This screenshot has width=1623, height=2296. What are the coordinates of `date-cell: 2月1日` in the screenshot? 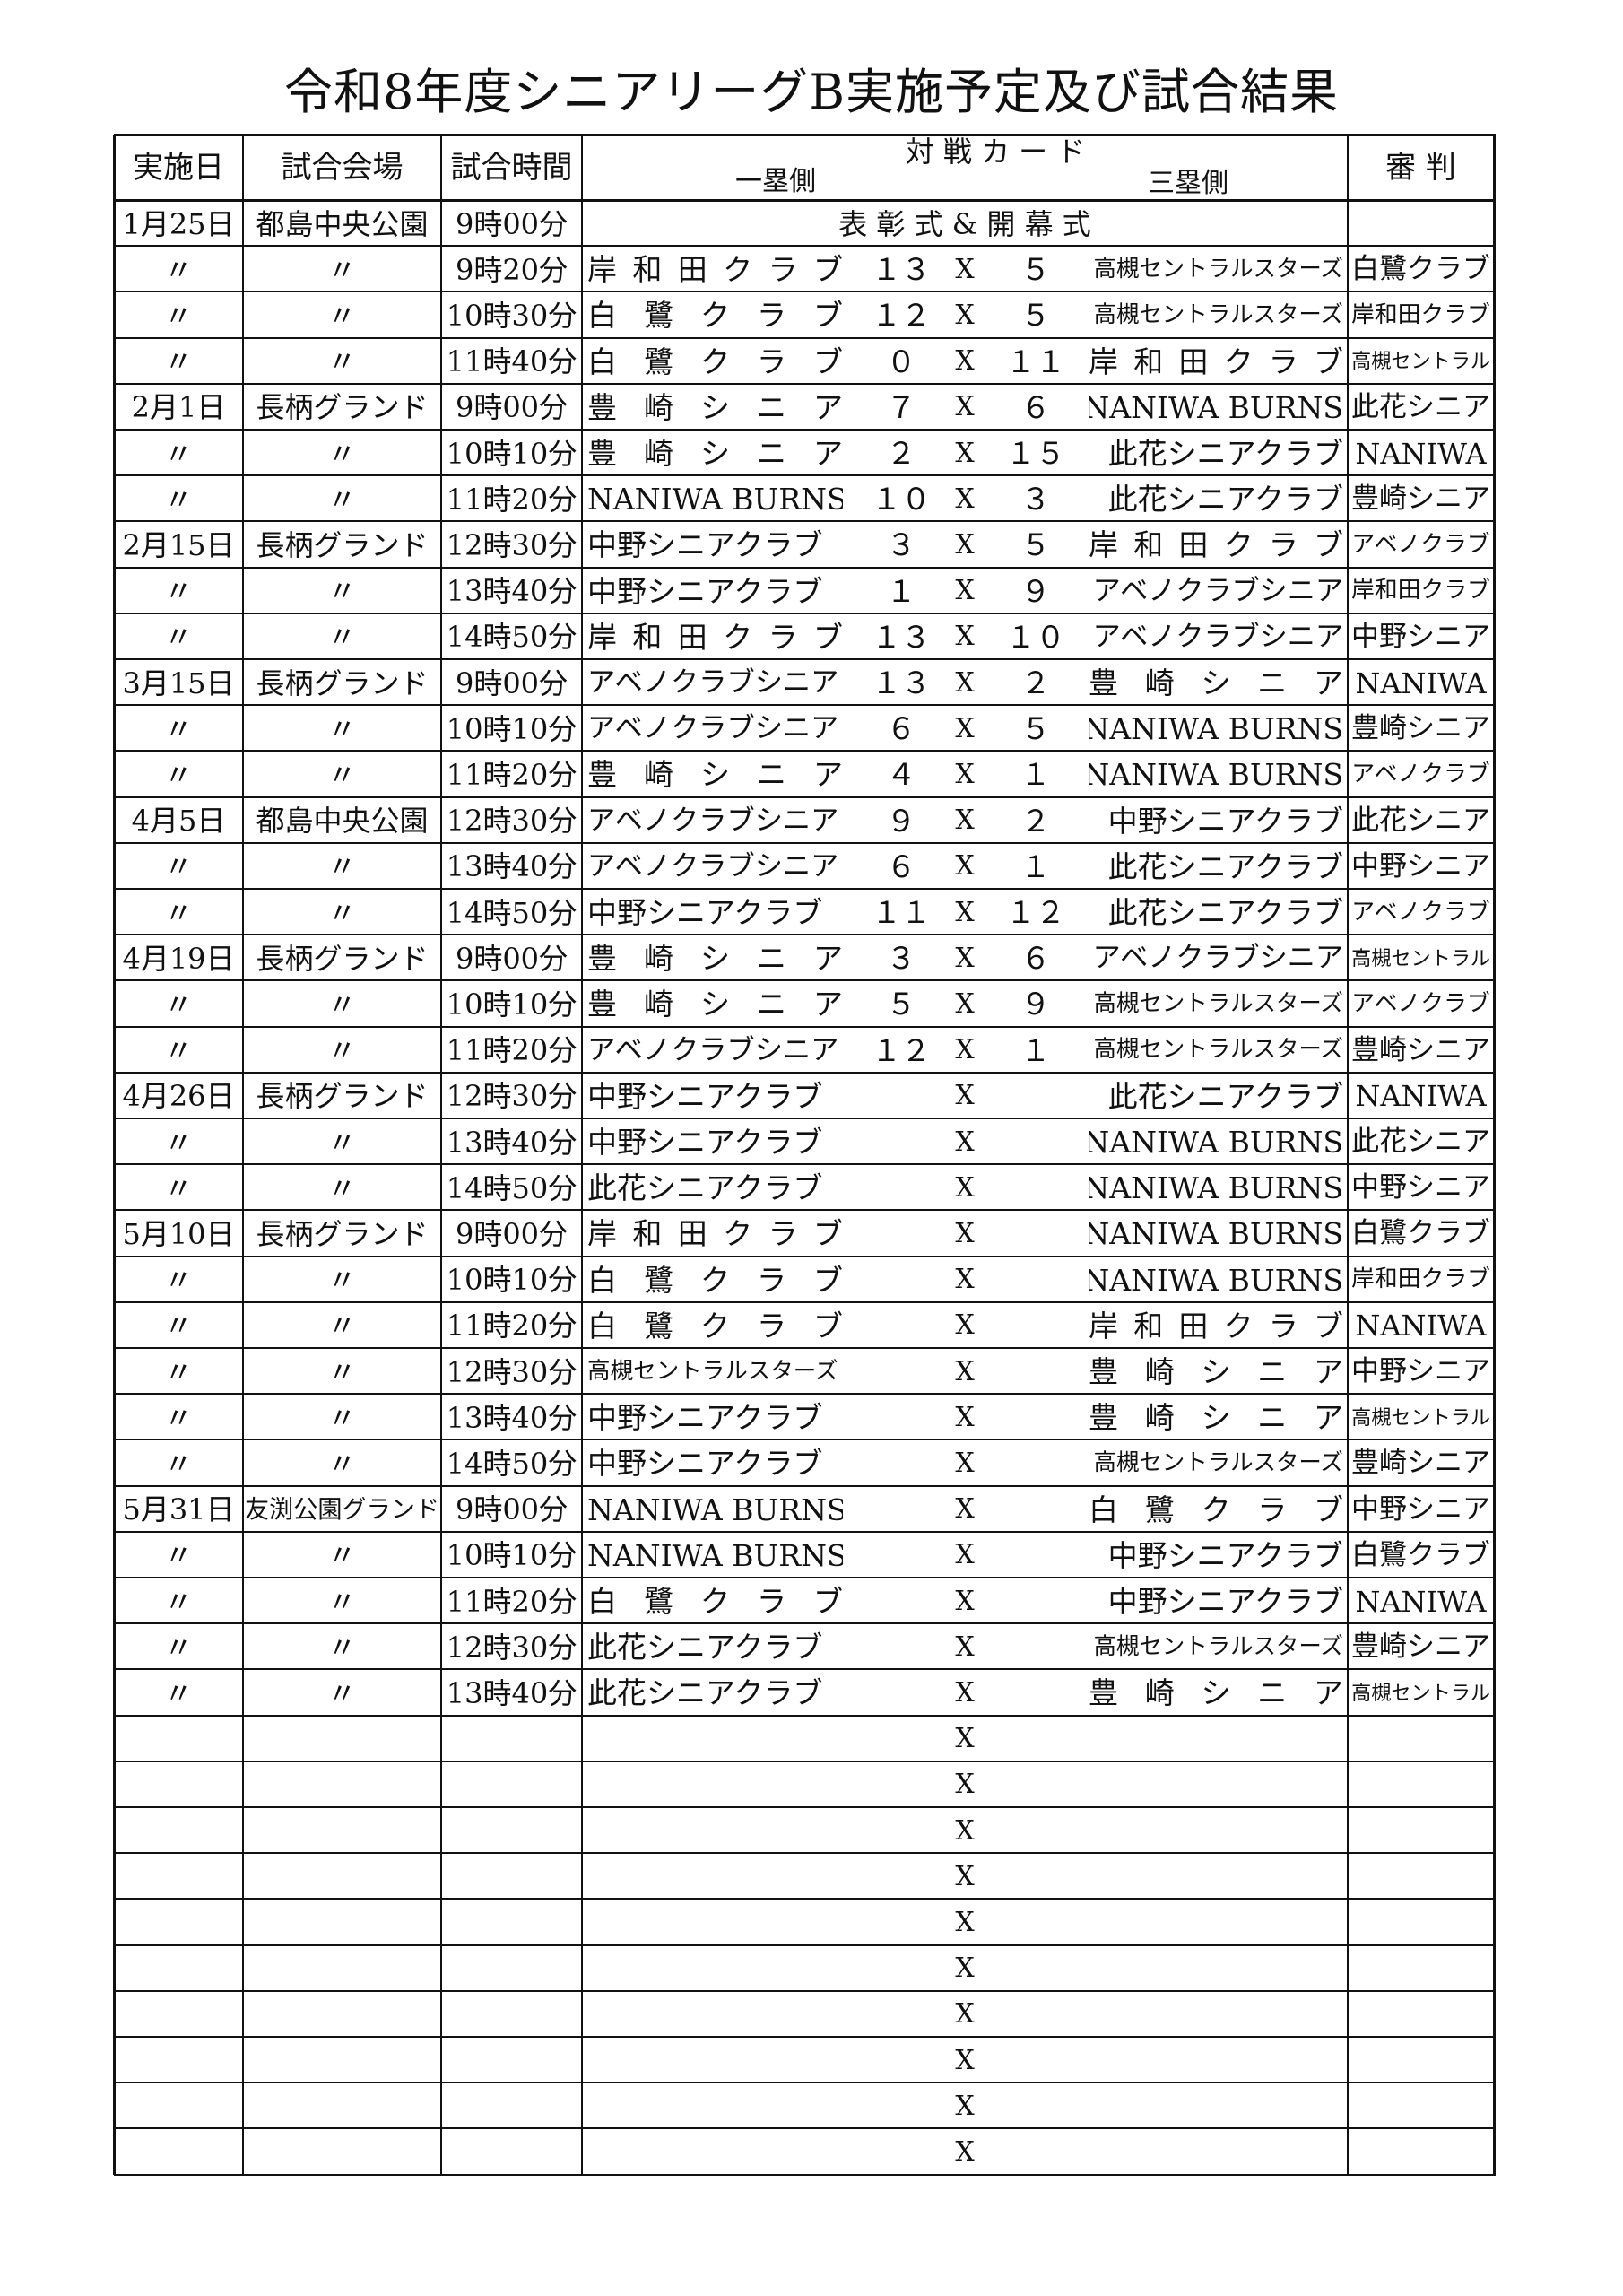 It's located at (178, 407).